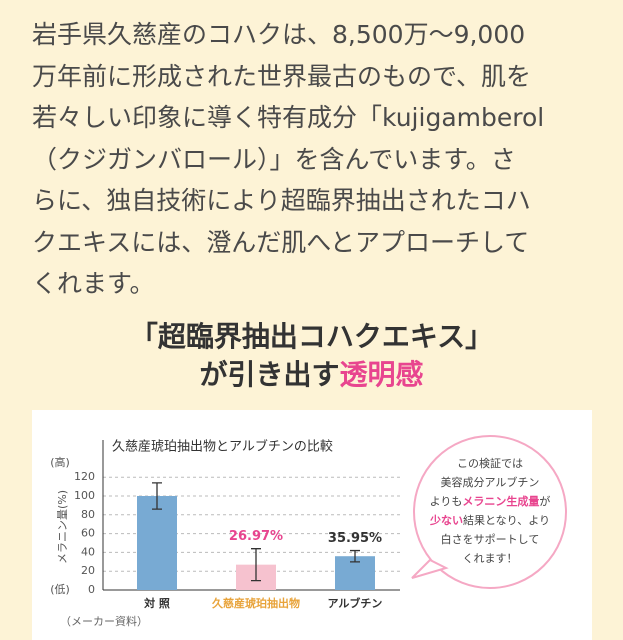 The height and width of the screenshot is (640, 623). What do you see at coordinates (104, 621) in the screenshot?
I see `source: （メーカー資料）` at bounding box center [104, 621].